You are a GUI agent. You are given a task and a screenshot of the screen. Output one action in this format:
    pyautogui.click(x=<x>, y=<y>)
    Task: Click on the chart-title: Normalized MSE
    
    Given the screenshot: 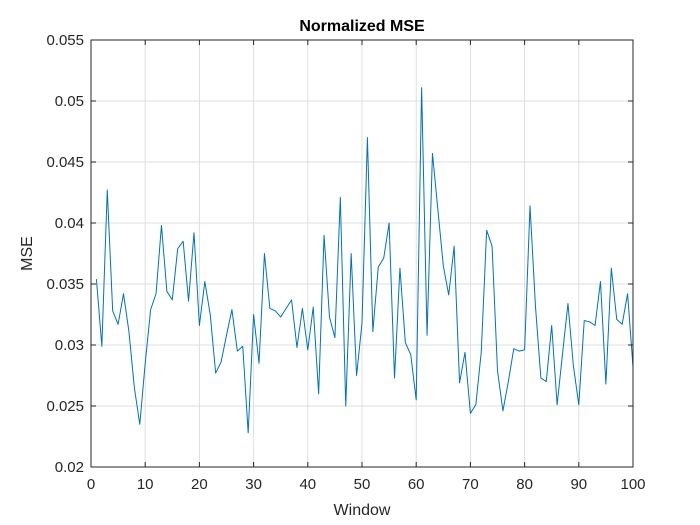 What is the action you would take?
    pyautogui.click(x=362, y=26)
    